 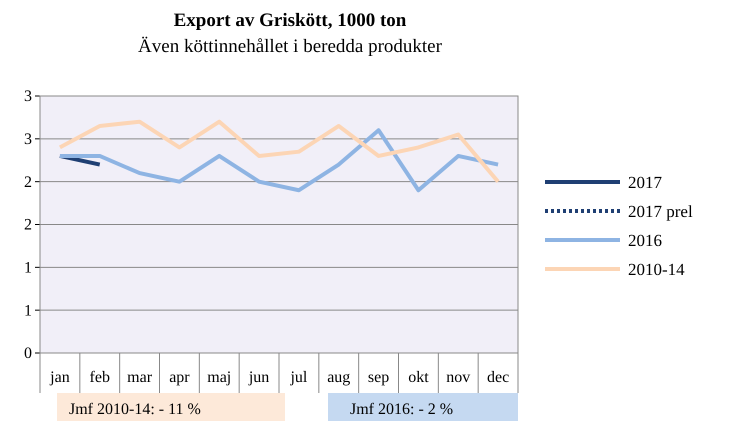 What do you see at coordinates (458, 377) in the screenshot?
I see `x-tick-label: nov` at bounding box center [458, 377].